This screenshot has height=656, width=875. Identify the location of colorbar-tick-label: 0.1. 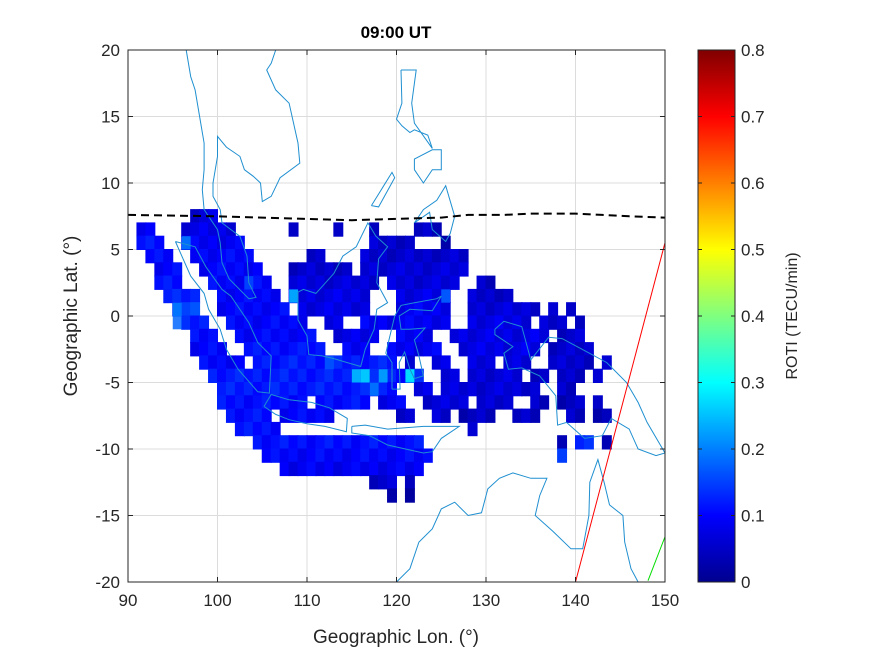
(753, 516).